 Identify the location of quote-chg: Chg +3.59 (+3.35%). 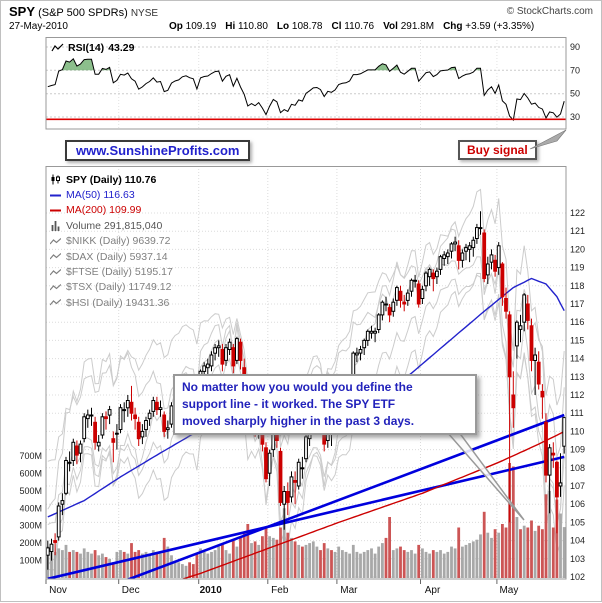
(489, 26).